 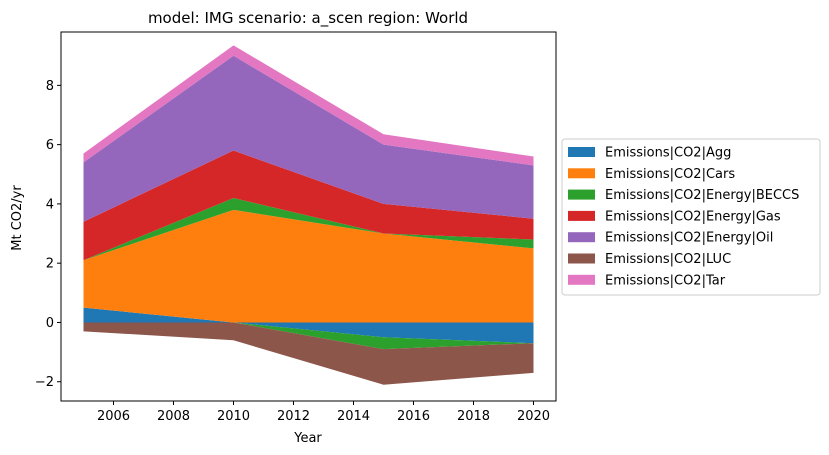 What do you see at coordinates (50, 264) in the screenshot?
I see `y-tick-label: 2` at bounding box center [50, 264].